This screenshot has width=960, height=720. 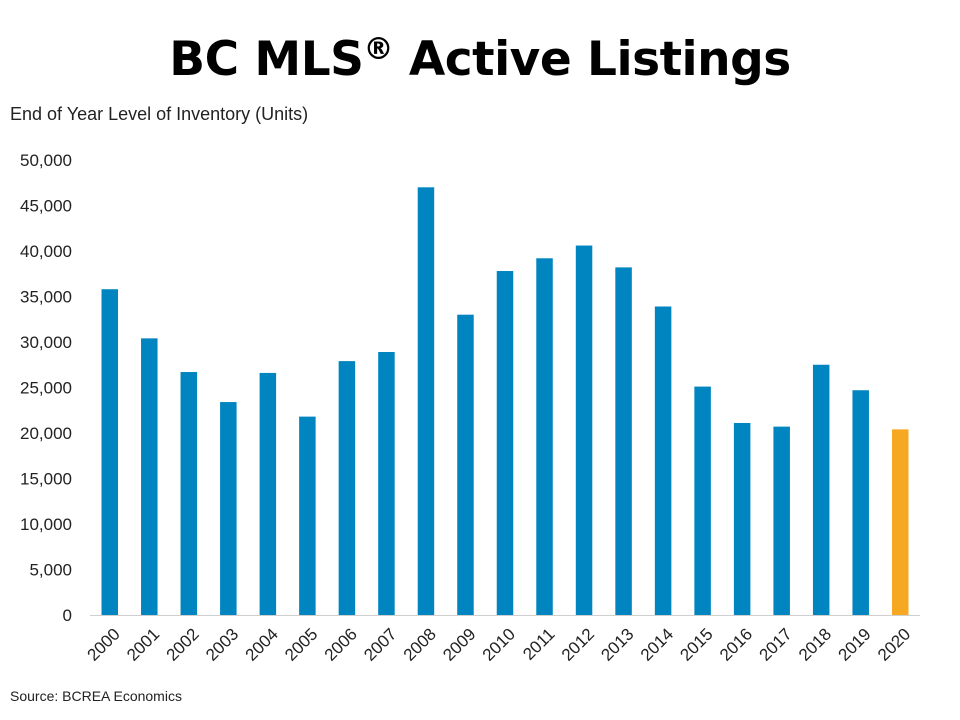 I want to click on x-tick-label-2007: 2007, so click(x=380, y=645).